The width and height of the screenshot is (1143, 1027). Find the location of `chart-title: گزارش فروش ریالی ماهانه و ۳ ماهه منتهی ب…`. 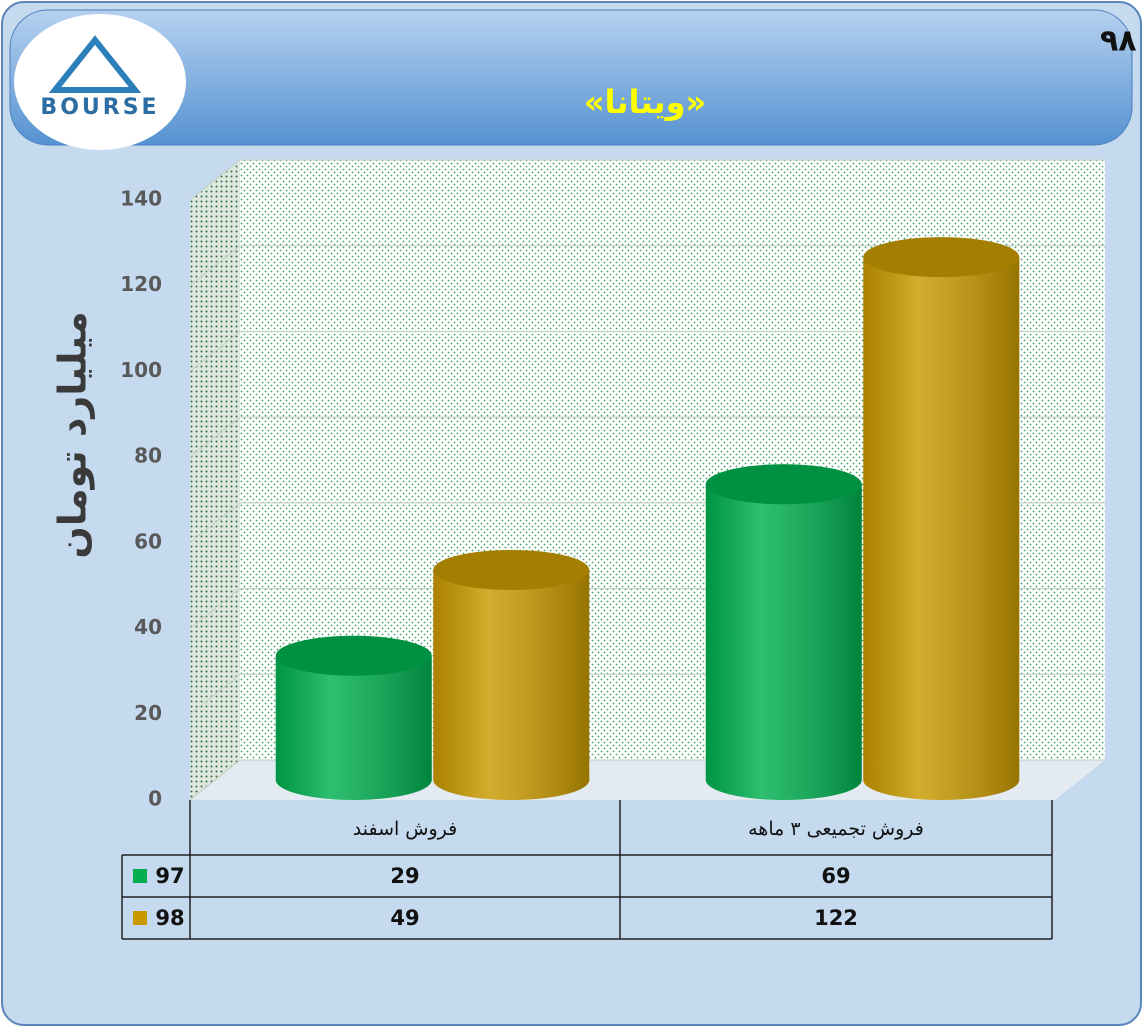

chart-title: گزارش فروش ریالی ماهانه و ۳ ماهه منتهی ب… is located at coordinates (1121, 41).